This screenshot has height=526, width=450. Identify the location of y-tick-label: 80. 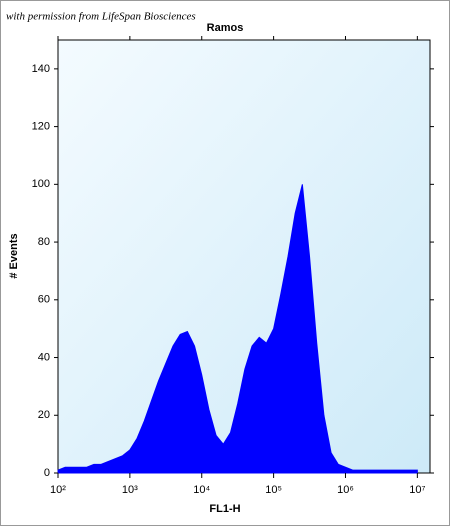
(44, 242).